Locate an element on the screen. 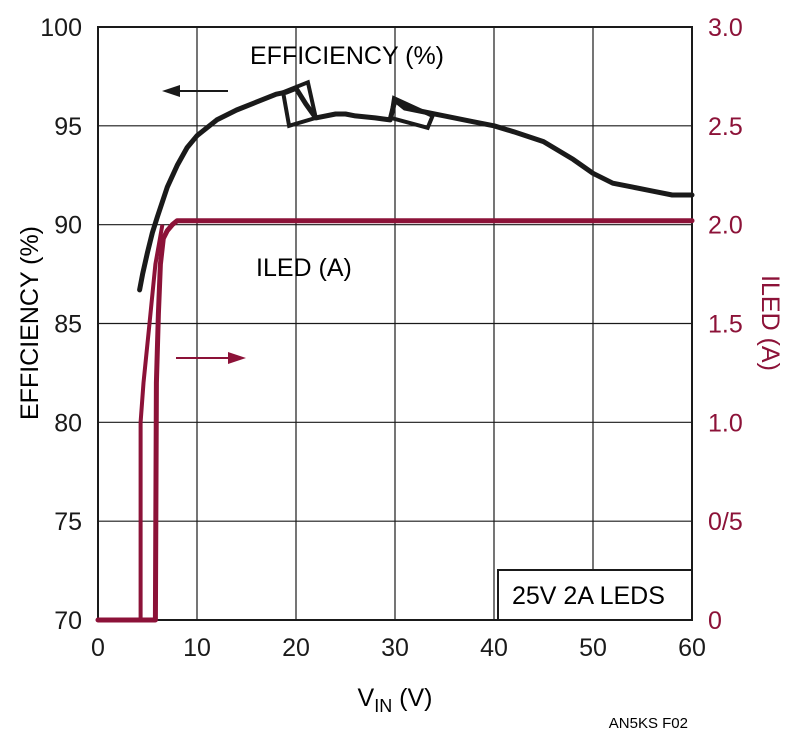  y-right-tick-label: 0 is located at coordinates (715, 621).